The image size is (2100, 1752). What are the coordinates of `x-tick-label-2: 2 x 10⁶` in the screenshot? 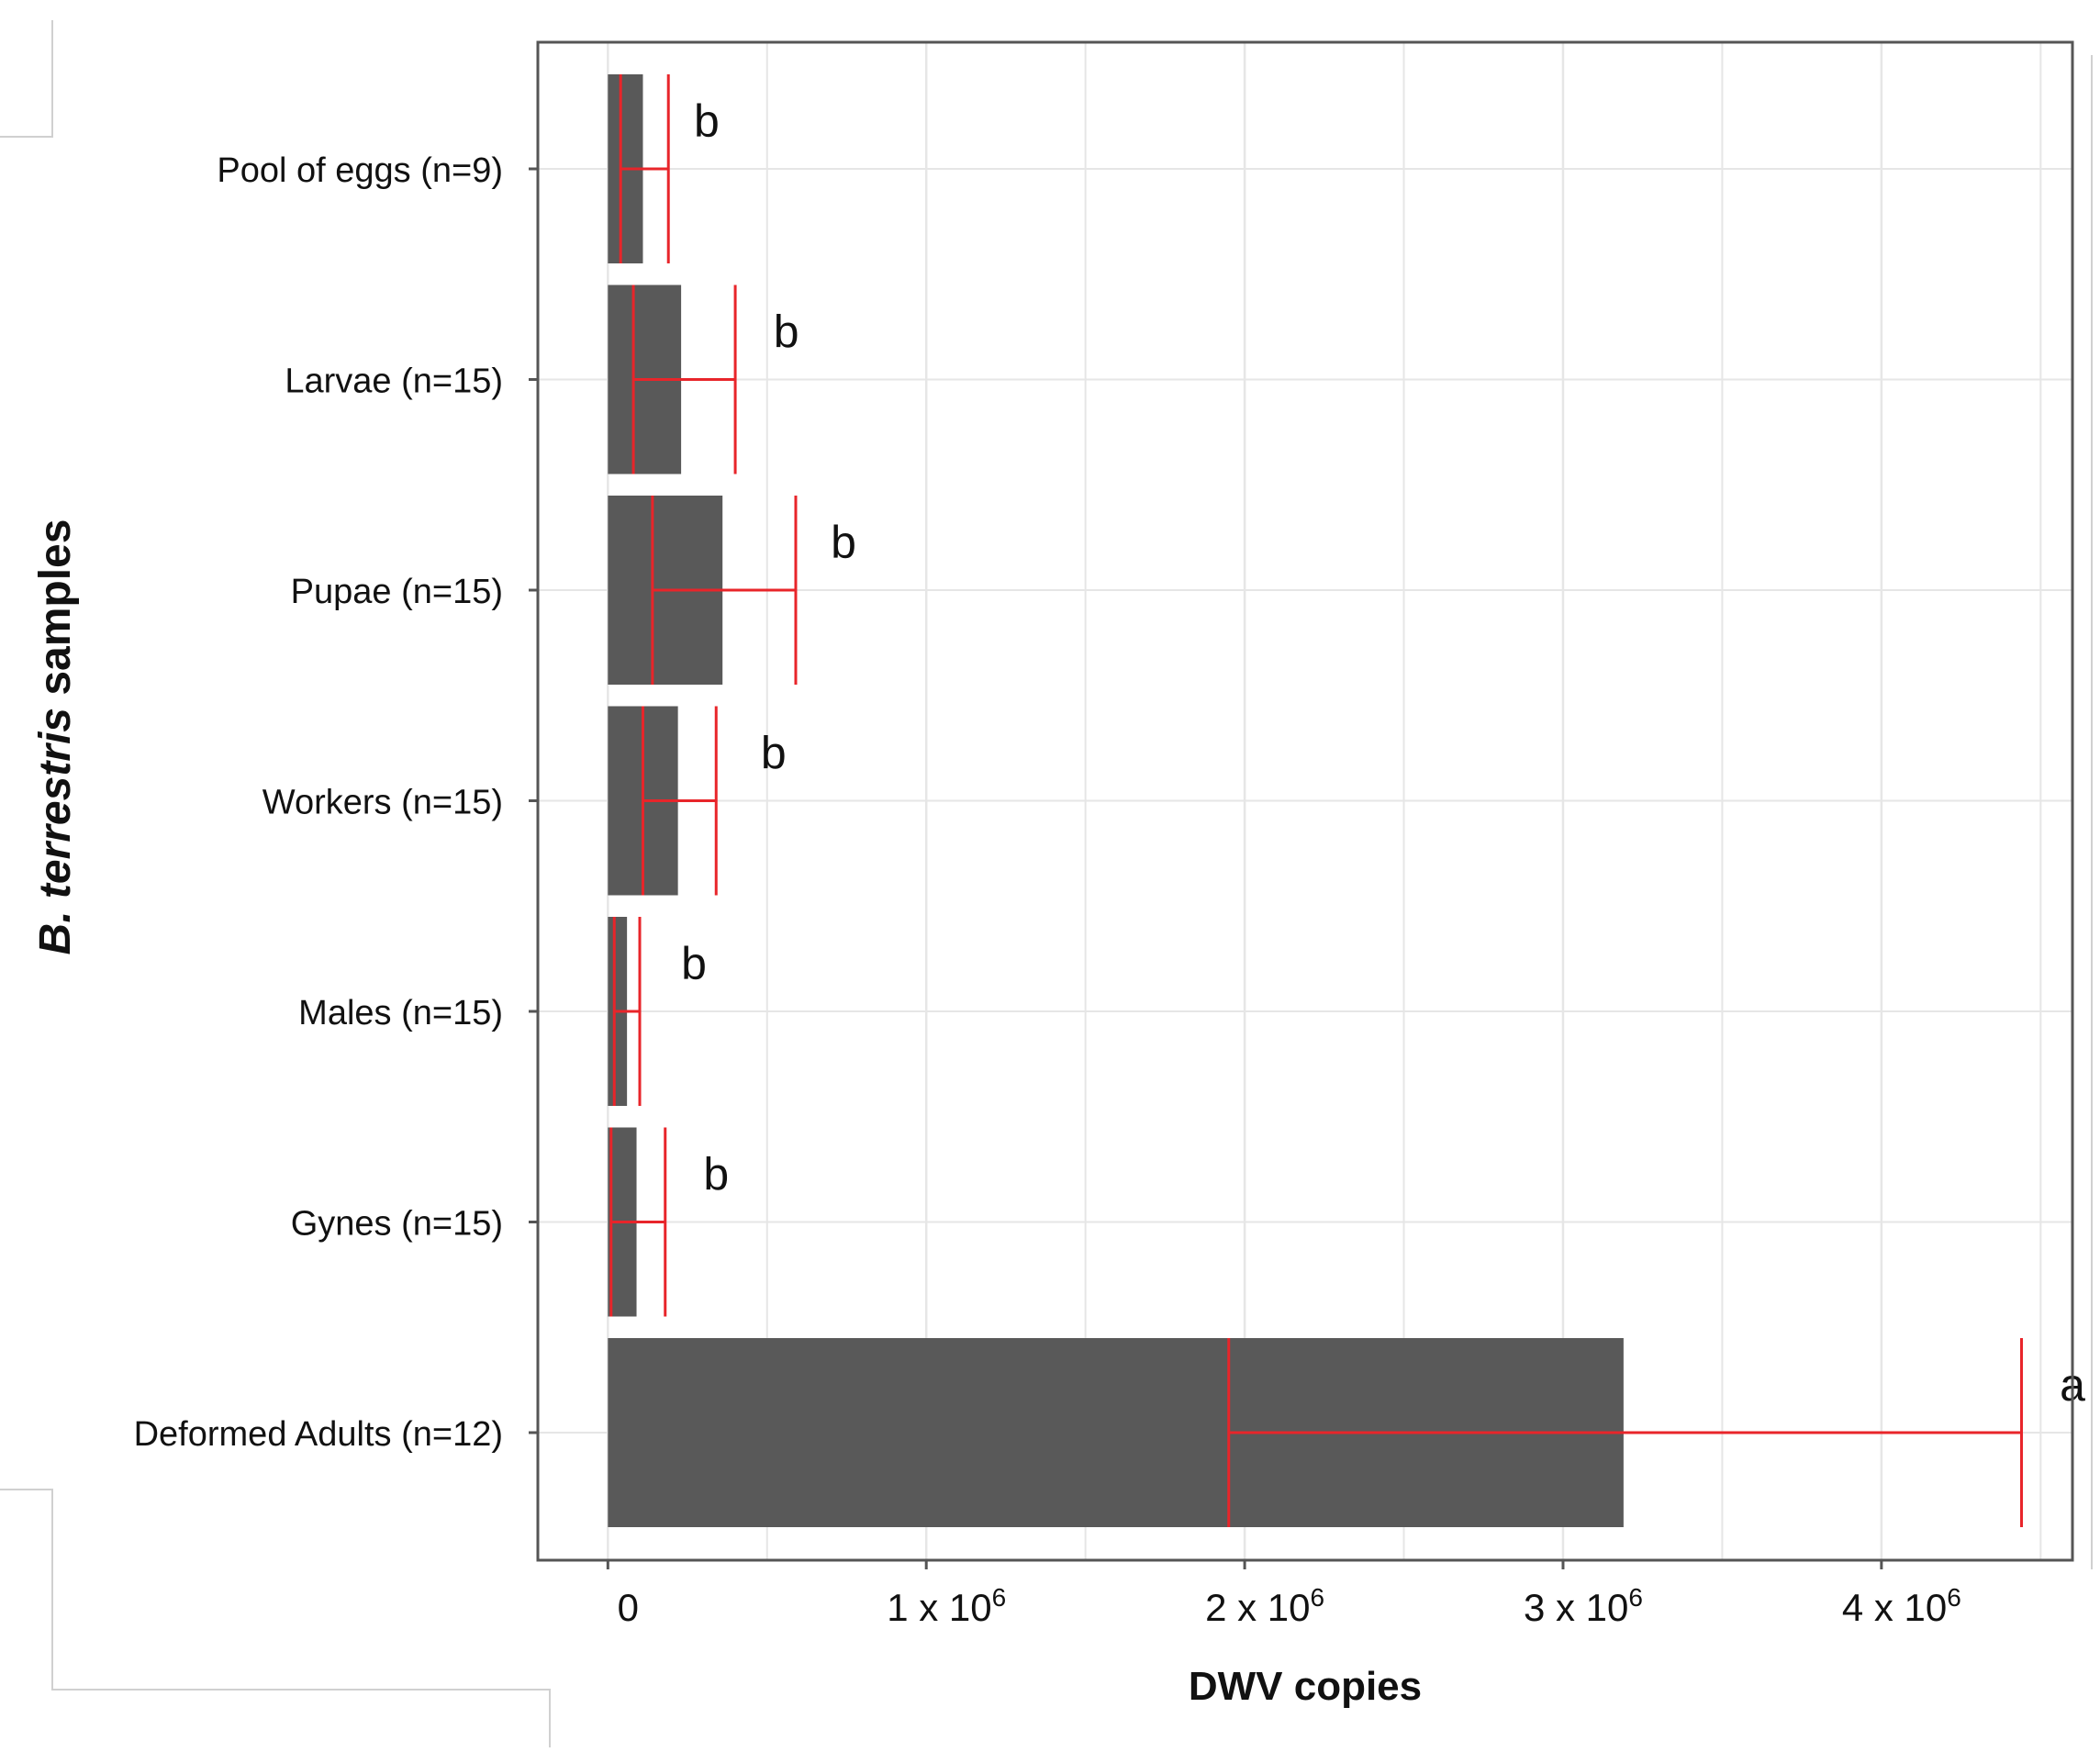 It's located at (1264, 1606).